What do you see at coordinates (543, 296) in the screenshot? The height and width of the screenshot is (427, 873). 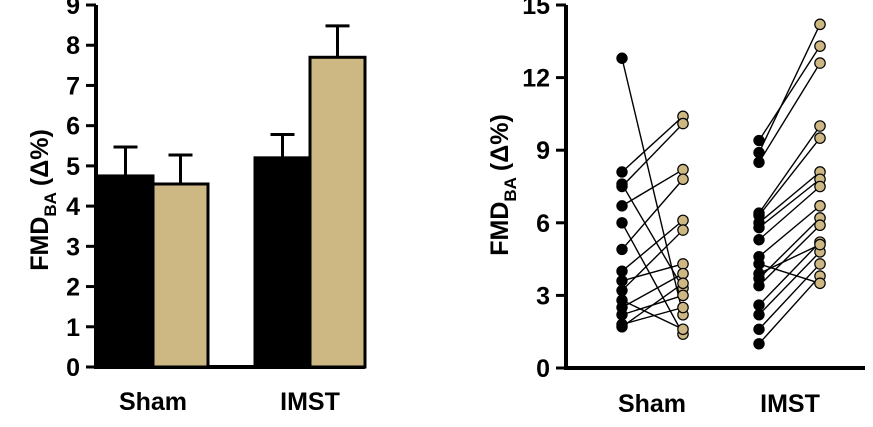 I see `paired-y-tick-label: 3` at bounding box center [543, 296].